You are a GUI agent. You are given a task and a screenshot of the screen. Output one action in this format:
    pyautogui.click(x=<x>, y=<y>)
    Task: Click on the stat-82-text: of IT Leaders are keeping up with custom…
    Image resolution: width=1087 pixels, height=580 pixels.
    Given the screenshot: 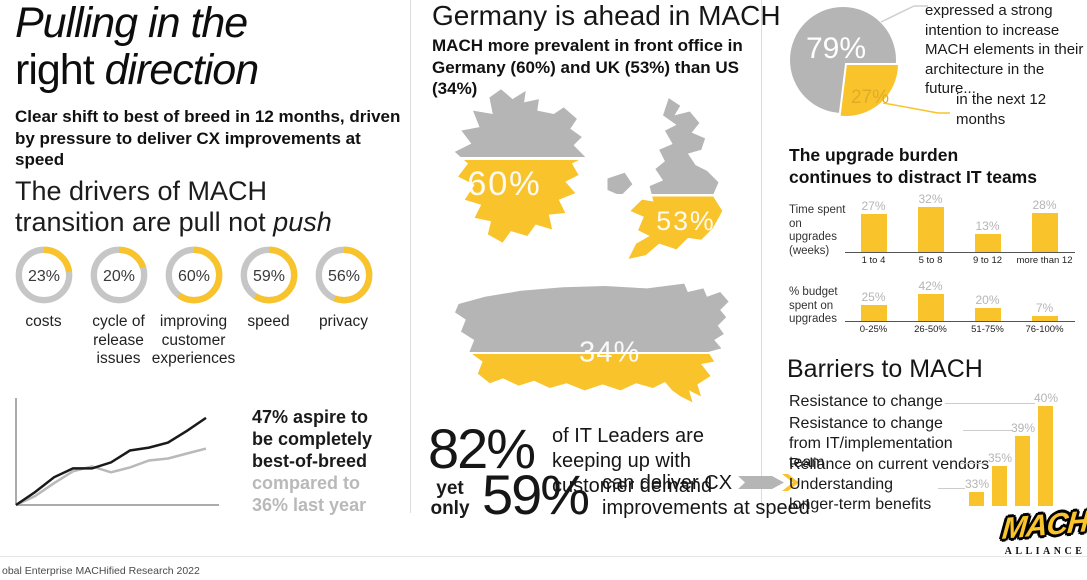 What is the action you would take?
    pyautogui.click(x=632, y=461)
    